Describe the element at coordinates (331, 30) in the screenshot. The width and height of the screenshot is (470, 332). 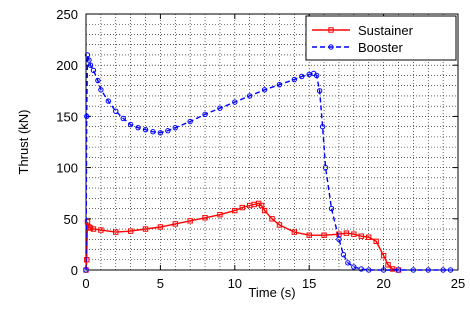
I see `legend-marker-sustainer` at that location.